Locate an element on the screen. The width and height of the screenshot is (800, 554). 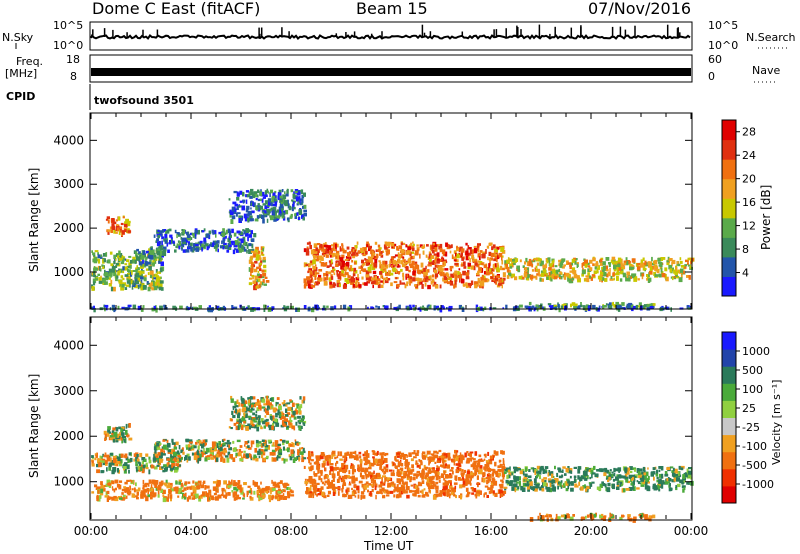
colorbar-tick-label: 12 is located at coordinates (749, 226).